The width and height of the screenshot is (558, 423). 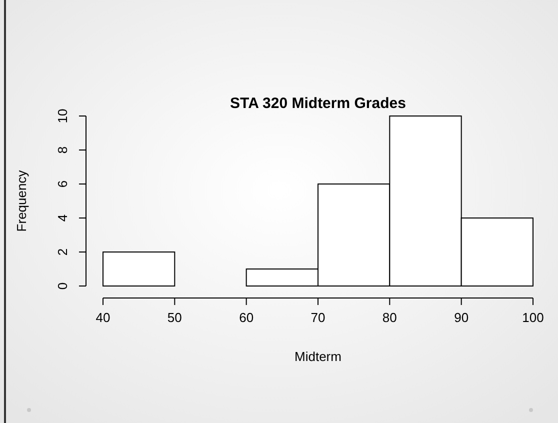 I want to click on x-tick-label: 90, so click(x=461, y=317).